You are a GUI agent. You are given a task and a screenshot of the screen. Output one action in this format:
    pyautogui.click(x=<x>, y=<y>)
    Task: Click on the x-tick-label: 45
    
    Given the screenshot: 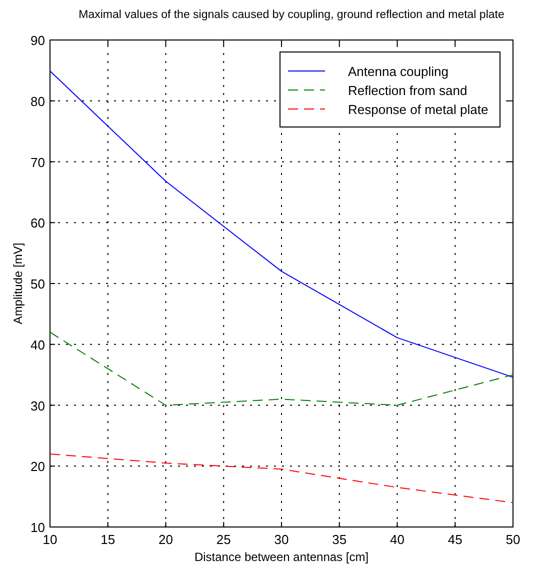 What is the action you would take?
    pyautogui.click(x=455, y=539)
    